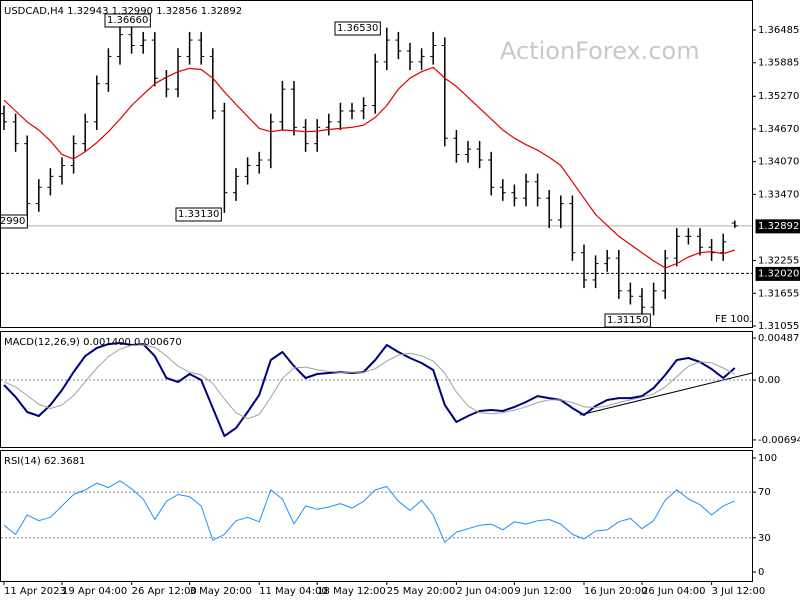 The width and height of the screenshot is (800, 600). Describe the element at coordinates (600, 51) in the screenshot. I see `watermark: ActionForex.com` at that location.